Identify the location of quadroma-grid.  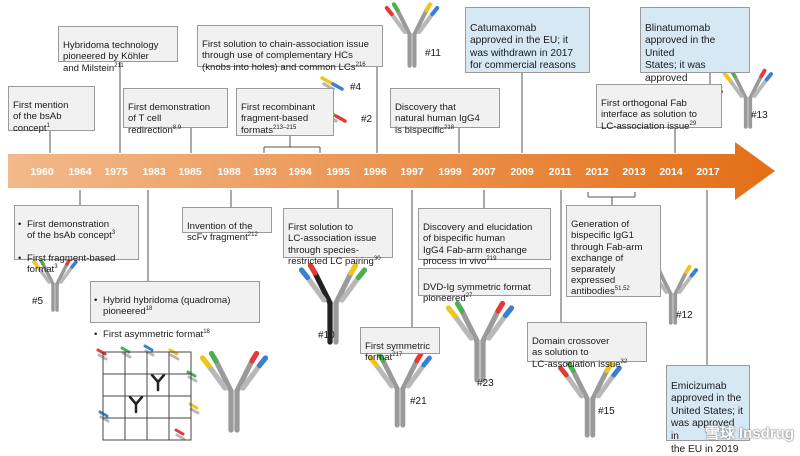
(147, 396).